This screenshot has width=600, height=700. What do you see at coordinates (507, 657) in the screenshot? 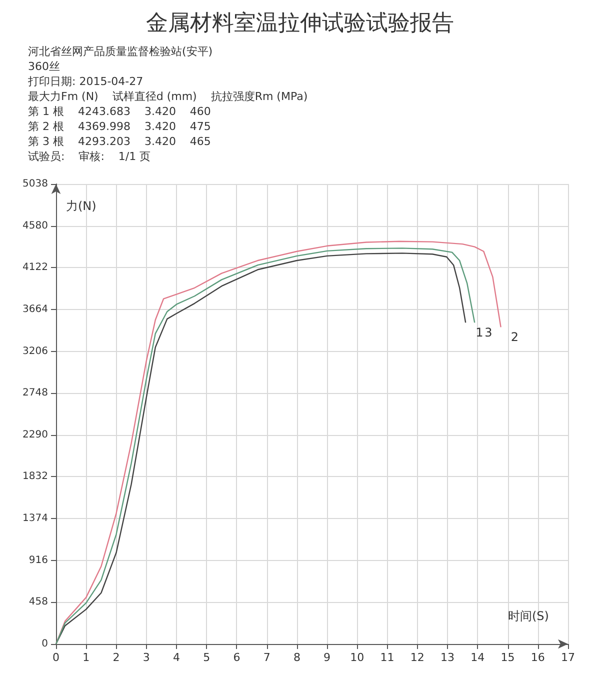
I see `x-tick-label: 15` at bounding box center [507, 657].